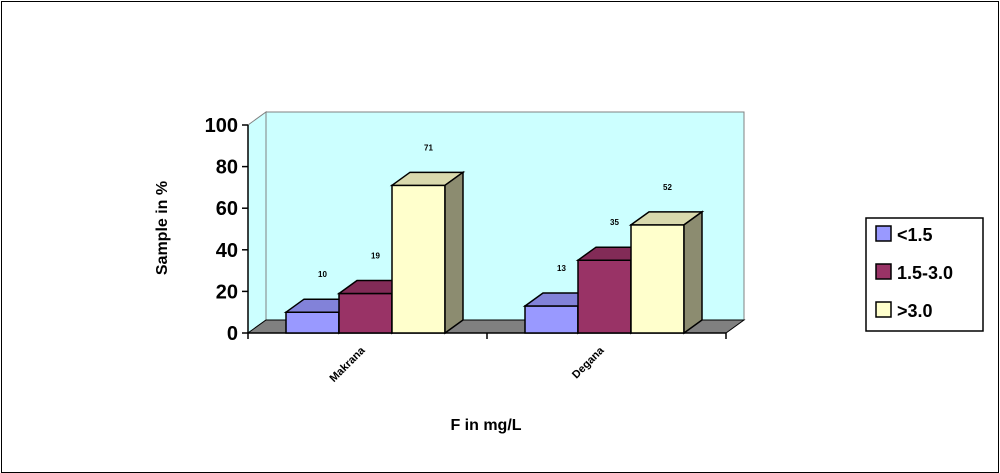  I want to click on y-tick-label: 40, so click(227, 251).